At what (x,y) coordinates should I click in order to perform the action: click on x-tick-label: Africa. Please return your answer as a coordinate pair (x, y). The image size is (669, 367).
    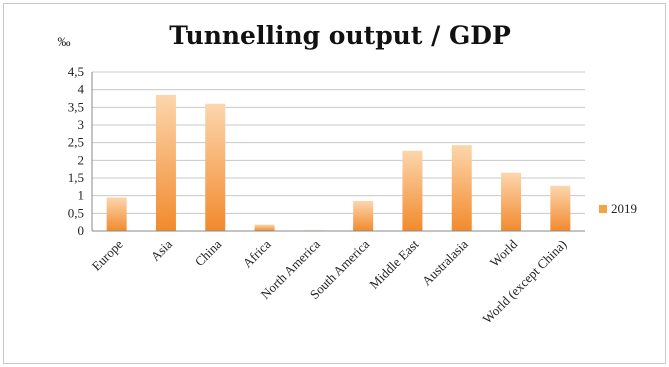
    Looking at the image, I should click on (257, 253).